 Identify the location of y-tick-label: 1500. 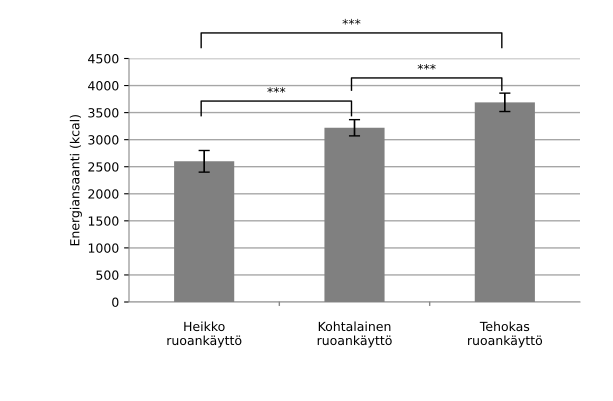
(103, 221).